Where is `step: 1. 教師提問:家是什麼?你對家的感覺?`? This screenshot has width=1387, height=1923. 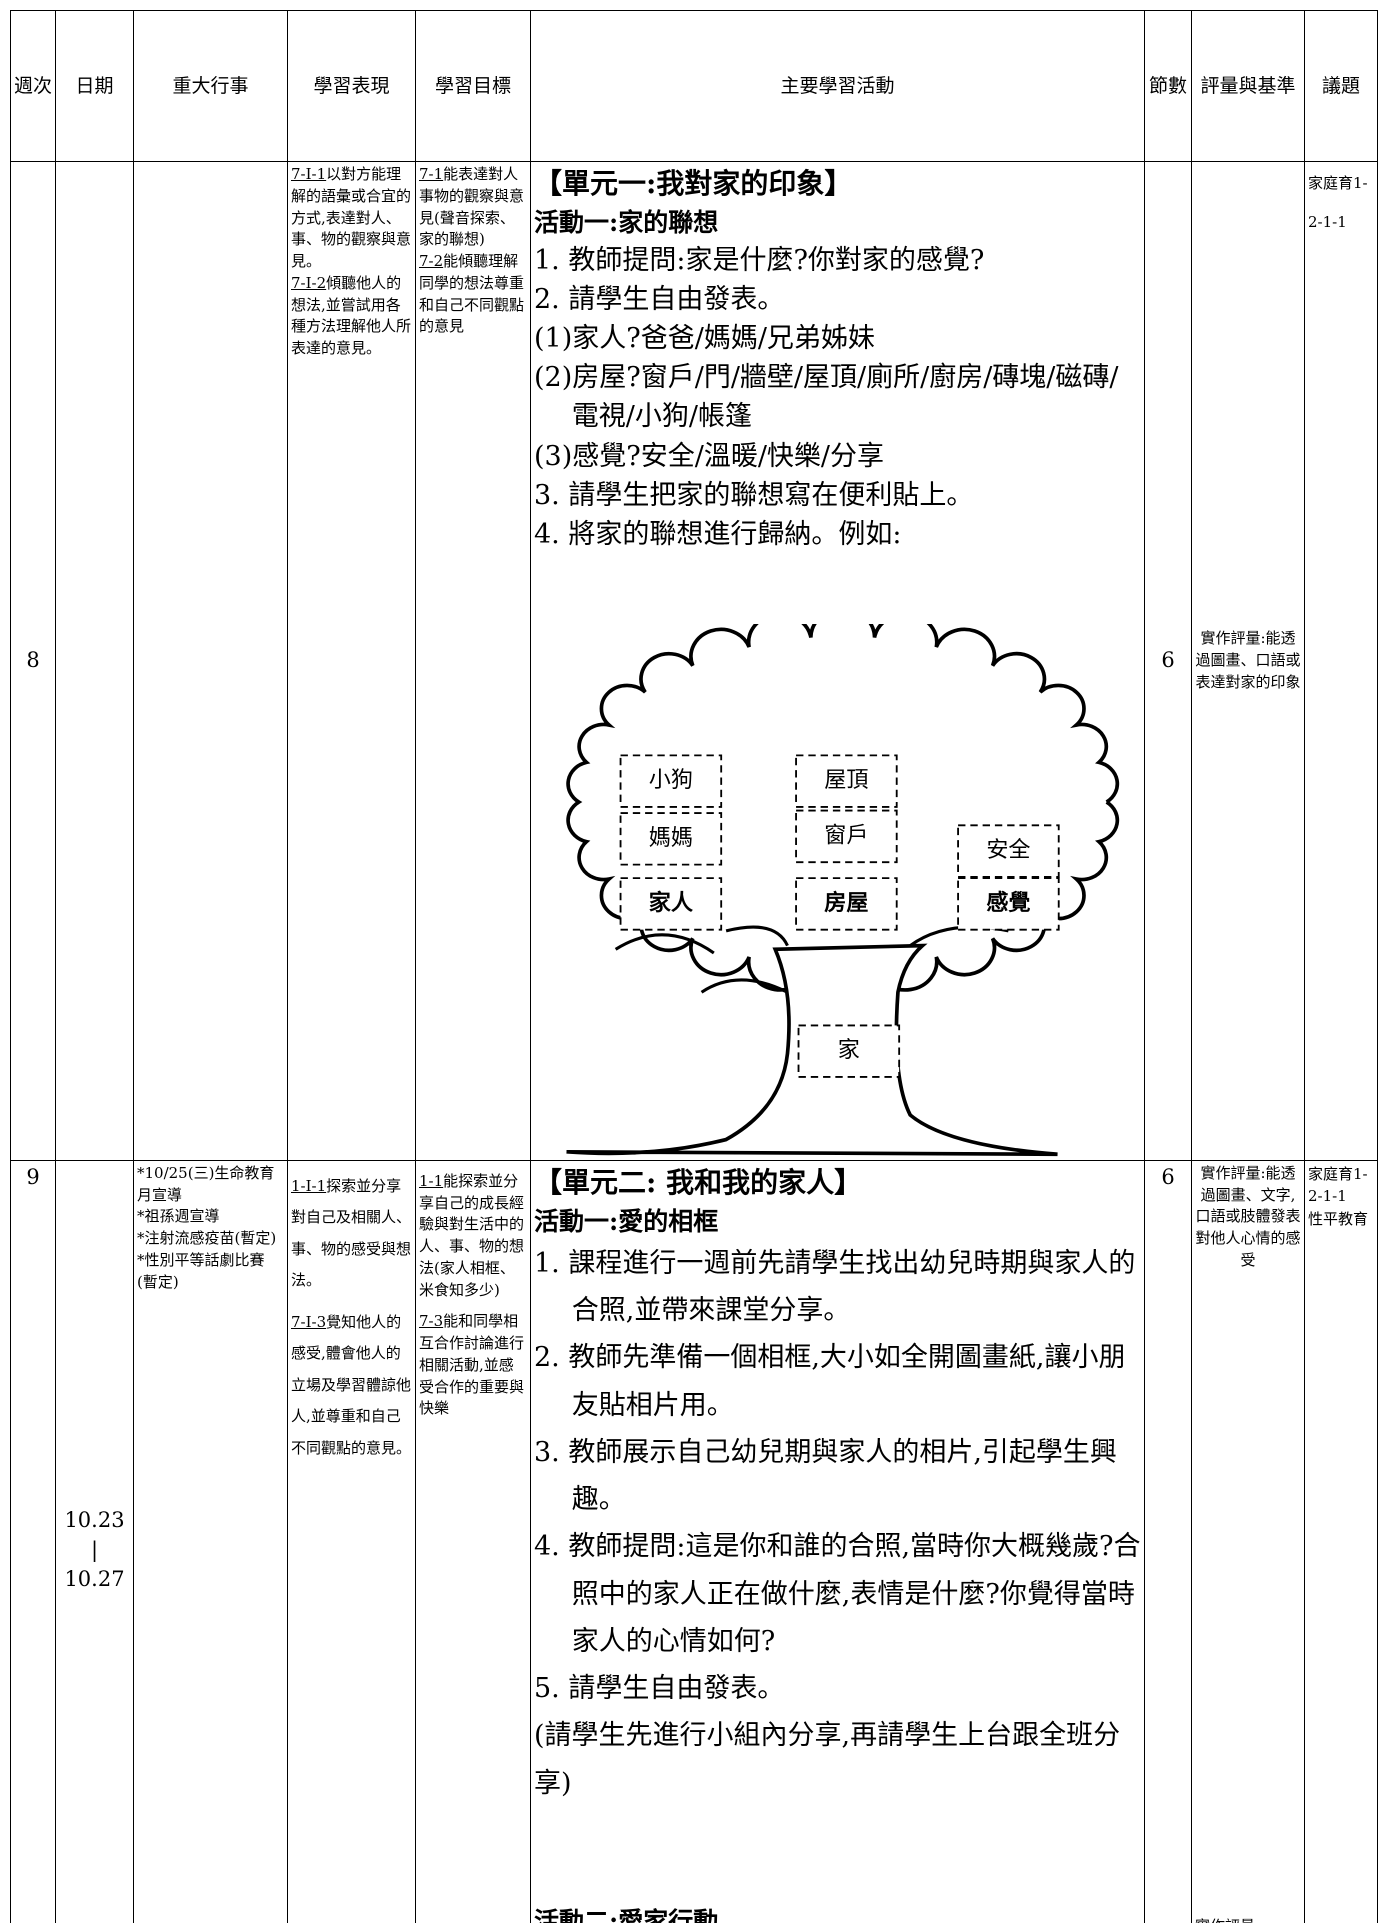
step: 1. 教師提問:家是什麼?你對家的感覺? is located at coordinates (759, 260).